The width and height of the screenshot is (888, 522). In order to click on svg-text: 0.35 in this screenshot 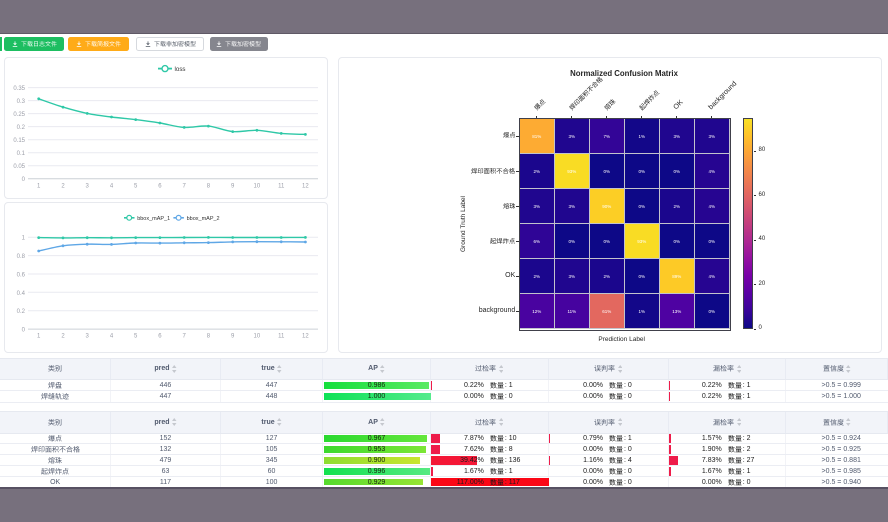, I will do `click(19, 89)`.